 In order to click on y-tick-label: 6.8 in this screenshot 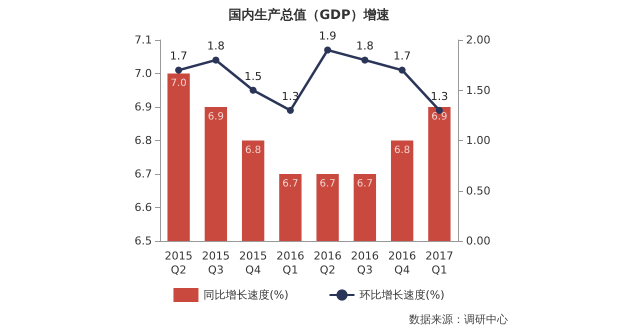, I will do `click(143, 140)`.